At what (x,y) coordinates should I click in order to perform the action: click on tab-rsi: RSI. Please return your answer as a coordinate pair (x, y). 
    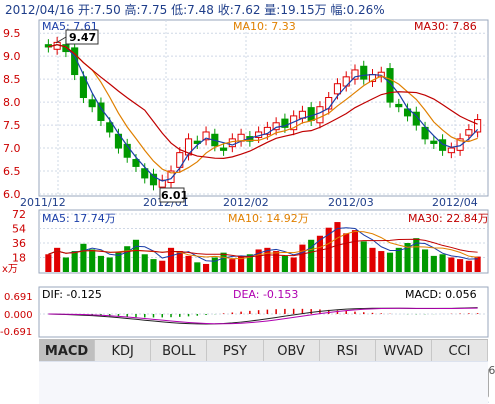
    Looking at the image, I should click on (348, 351).